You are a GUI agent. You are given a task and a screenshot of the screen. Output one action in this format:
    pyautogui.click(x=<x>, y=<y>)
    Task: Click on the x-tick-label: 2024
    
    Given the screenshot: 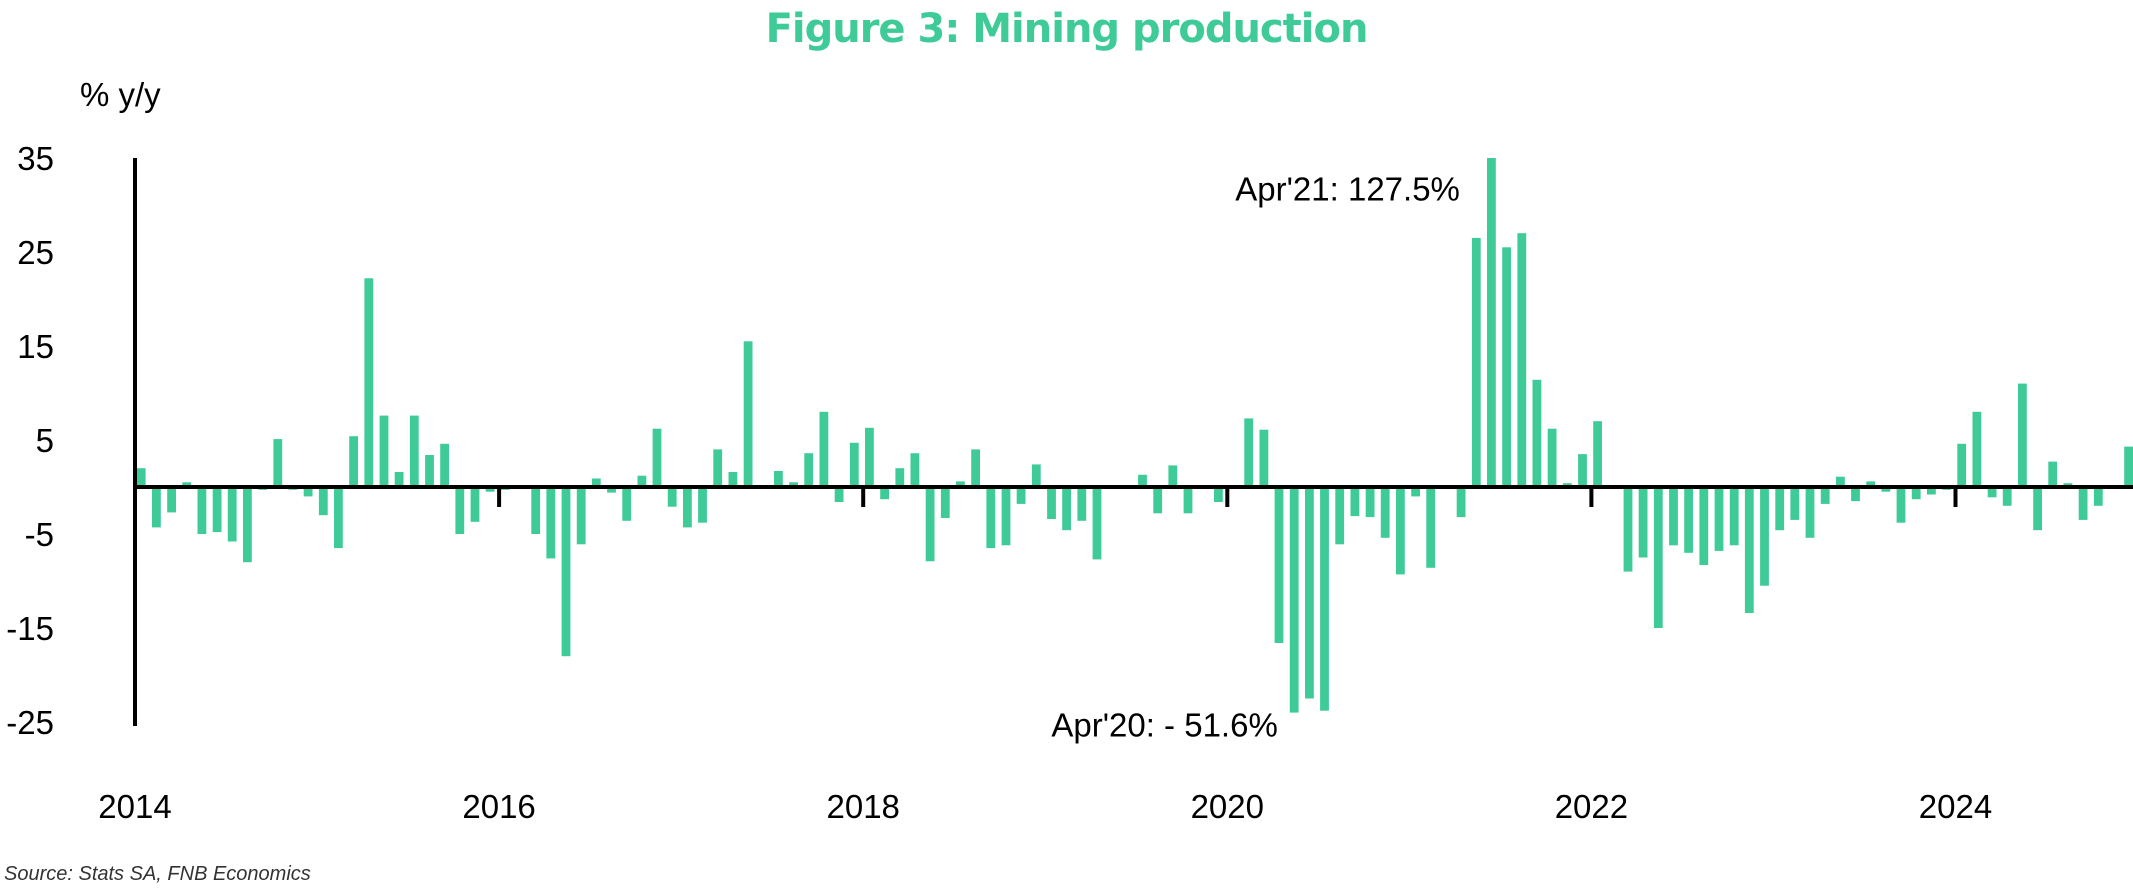 What is the action you would take?
    pyautogui.click(x=1955, y=806)
    